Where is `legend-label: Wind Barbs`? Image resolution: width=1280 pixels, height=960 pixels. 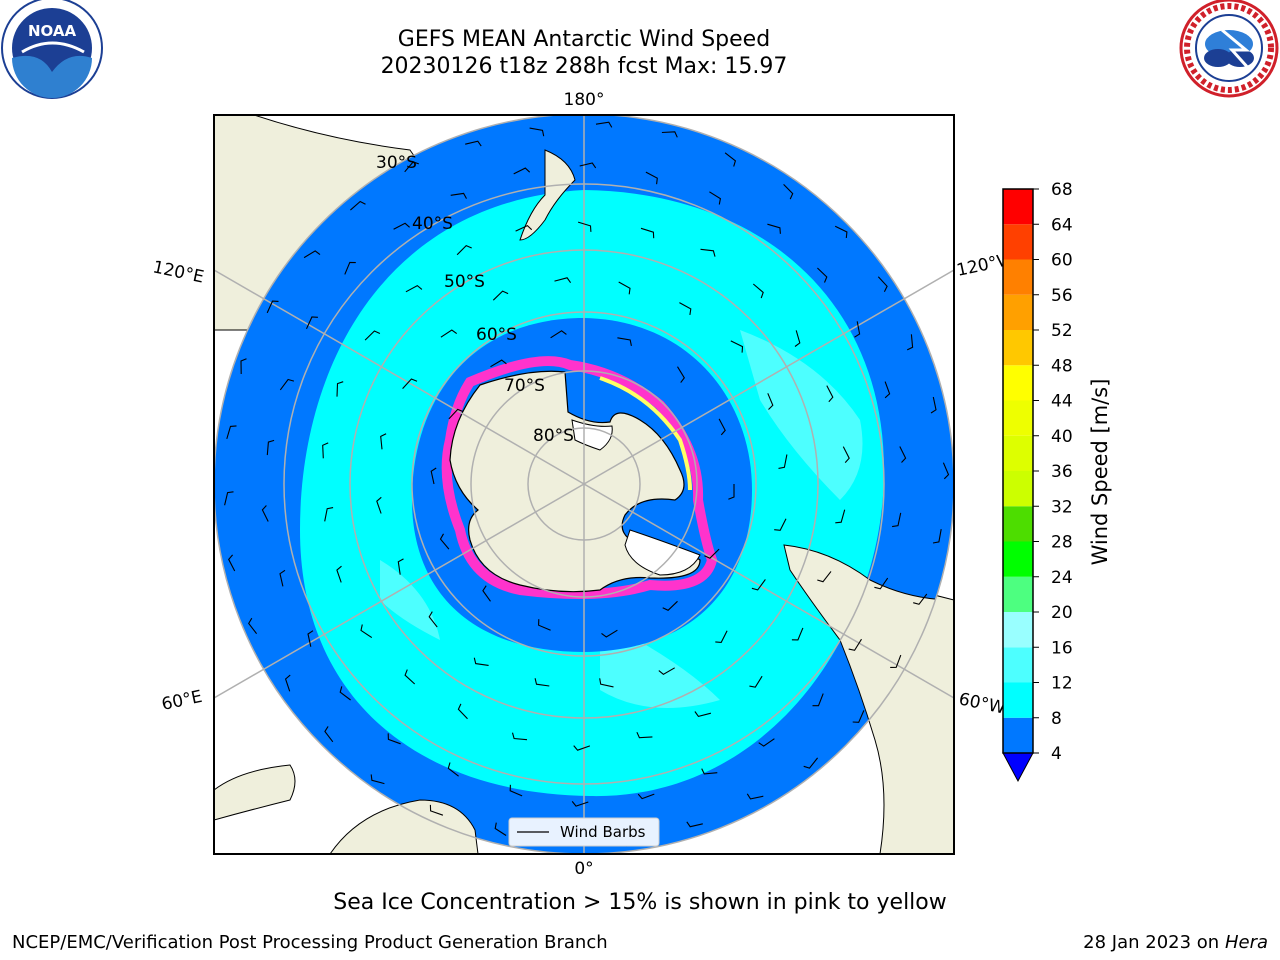 legend-label: Wind Barbs is located at coordinates (603, 832).